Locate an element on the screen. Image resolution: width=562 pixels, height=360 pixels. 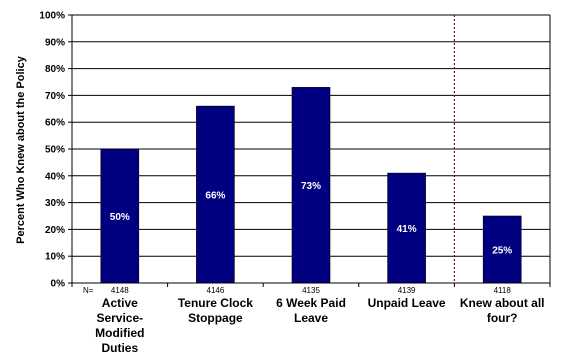
x-category-label: 6 Week Paid is located at coordinates (311, 303).